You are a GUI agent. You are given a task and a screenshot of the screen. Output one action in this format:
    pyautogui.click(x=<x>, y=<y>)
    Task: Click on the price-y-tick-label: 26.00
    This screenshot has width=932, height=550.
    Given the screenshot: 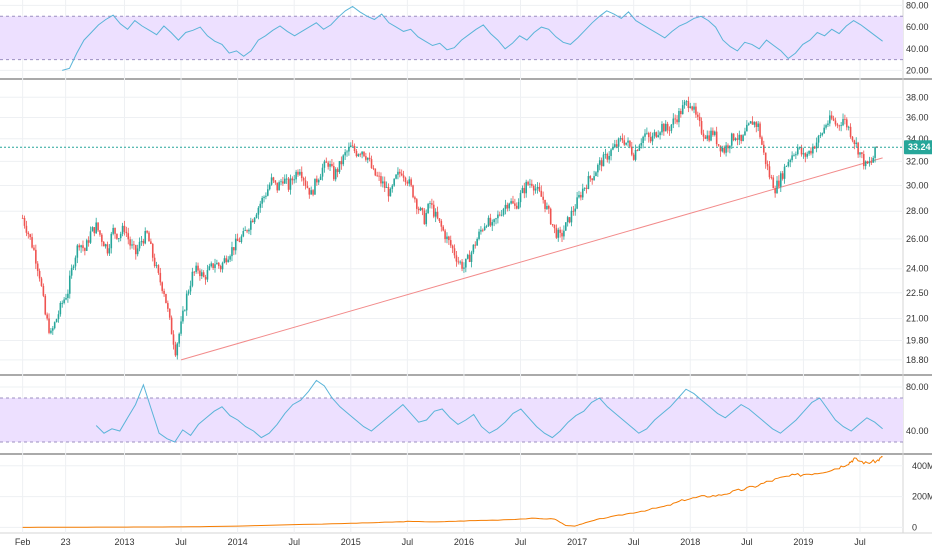 What is the action you would take?
    pyautogui.click(x=917, y=239)
    